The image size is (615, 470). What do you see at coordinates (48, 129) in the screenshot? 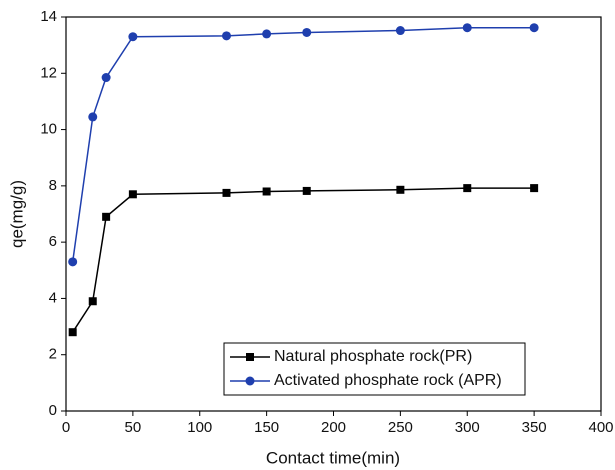
I see `y-tick-label: 10` at bounding box center [48, 129].